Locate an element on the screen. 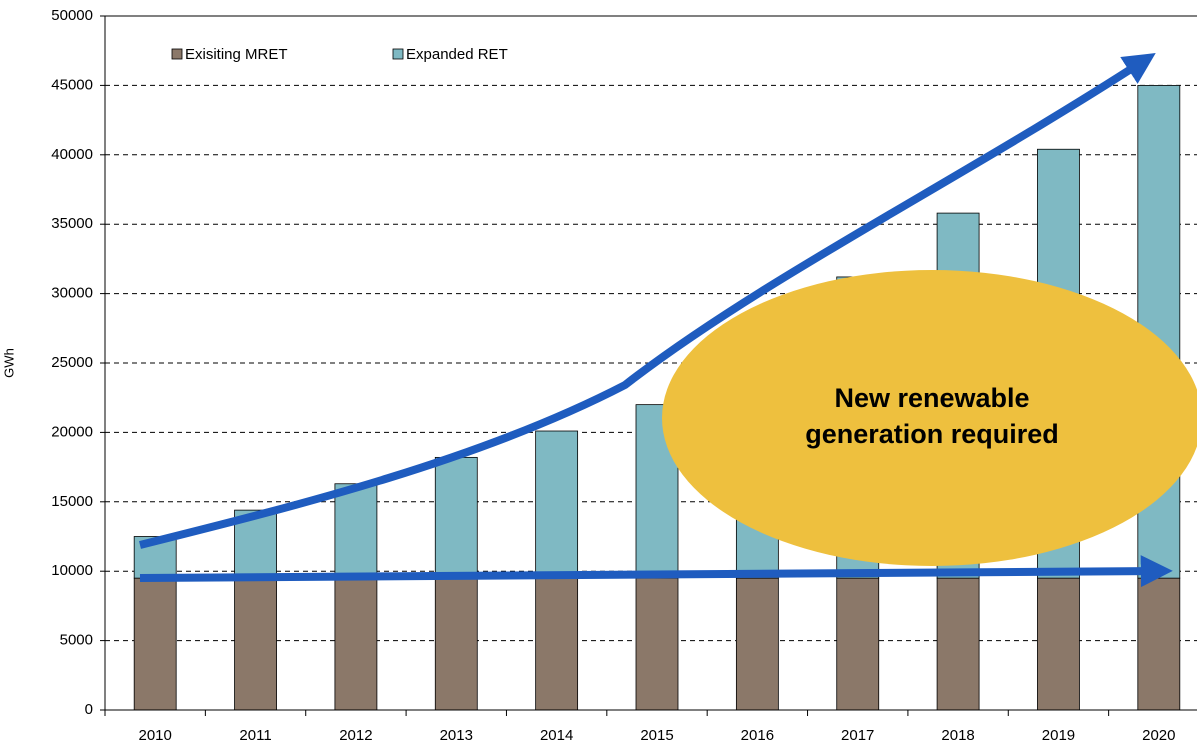 The width and height of the screenshot is (1197, 747). y-tick-label: 0 is located at coordinates (89, 709).